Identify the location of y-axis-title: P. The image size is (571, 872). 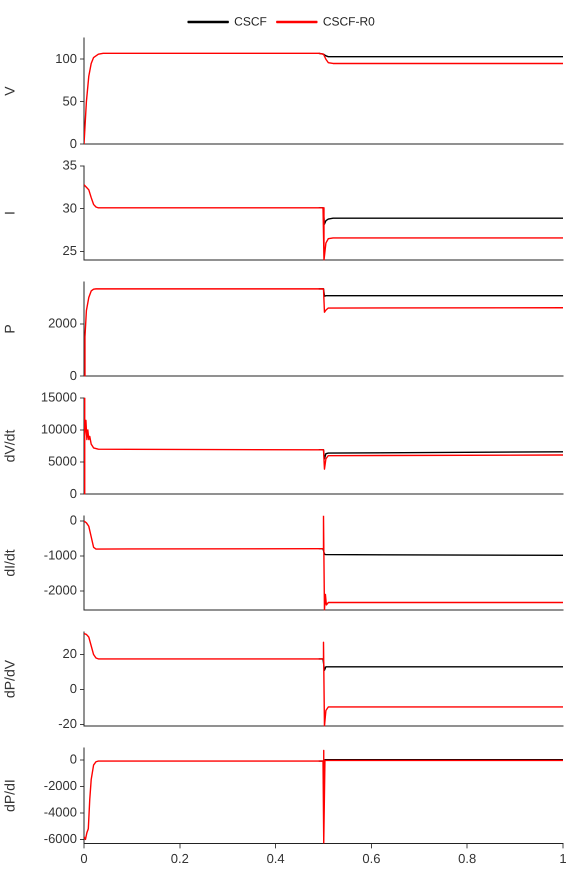
(9, 329).